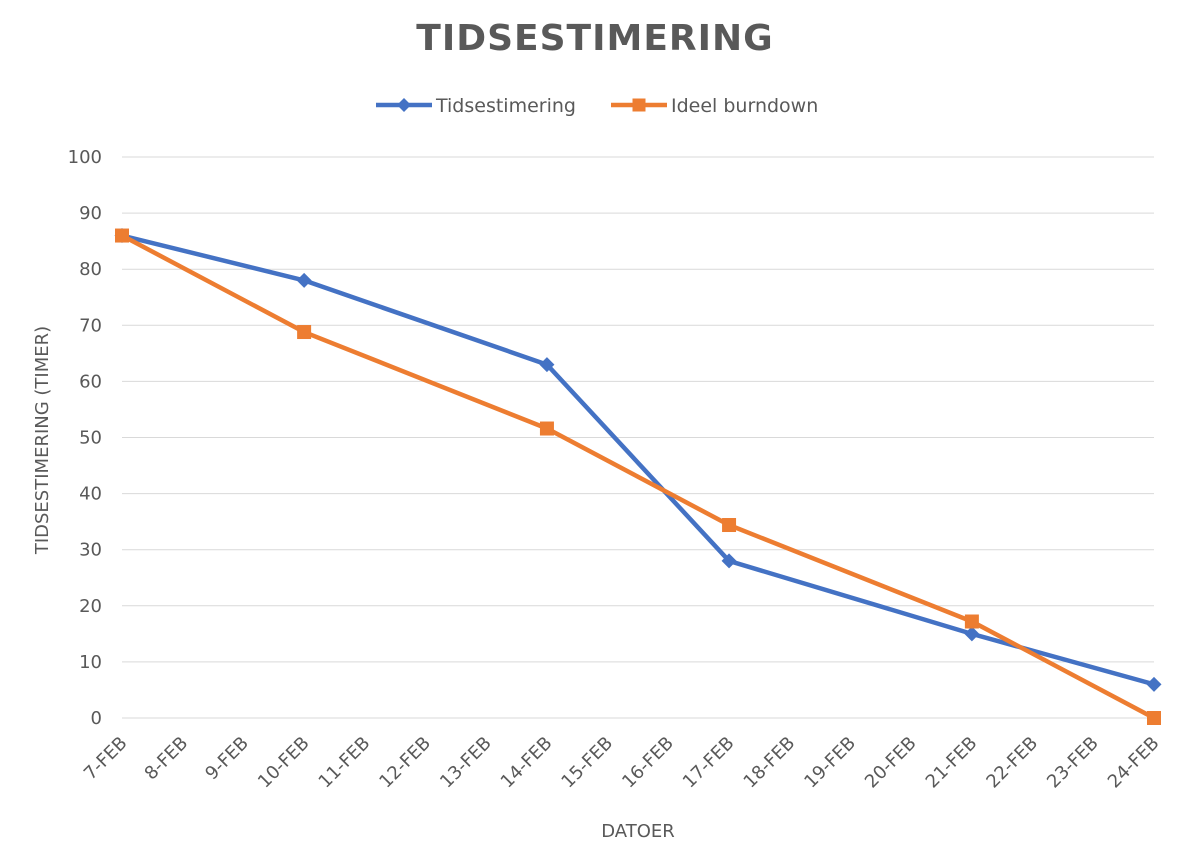 Image resolution: width=1191 pixels, height=843 pixels. What do you see at coordinates (227, 759) in the screenshot?
I see `x-tick-label: 9-FEB` at bounding box center [227, 759].